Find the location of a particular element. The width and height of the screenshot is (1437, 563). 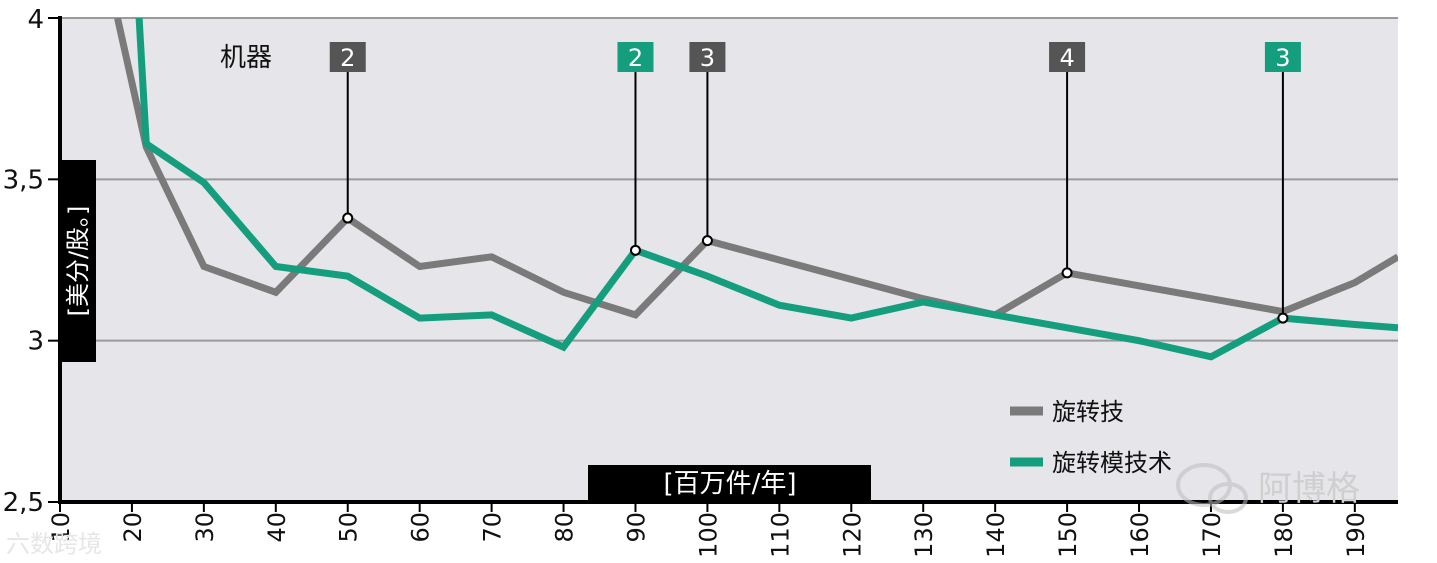

x-tick-label: 130 is located at coordinates (924, 535).